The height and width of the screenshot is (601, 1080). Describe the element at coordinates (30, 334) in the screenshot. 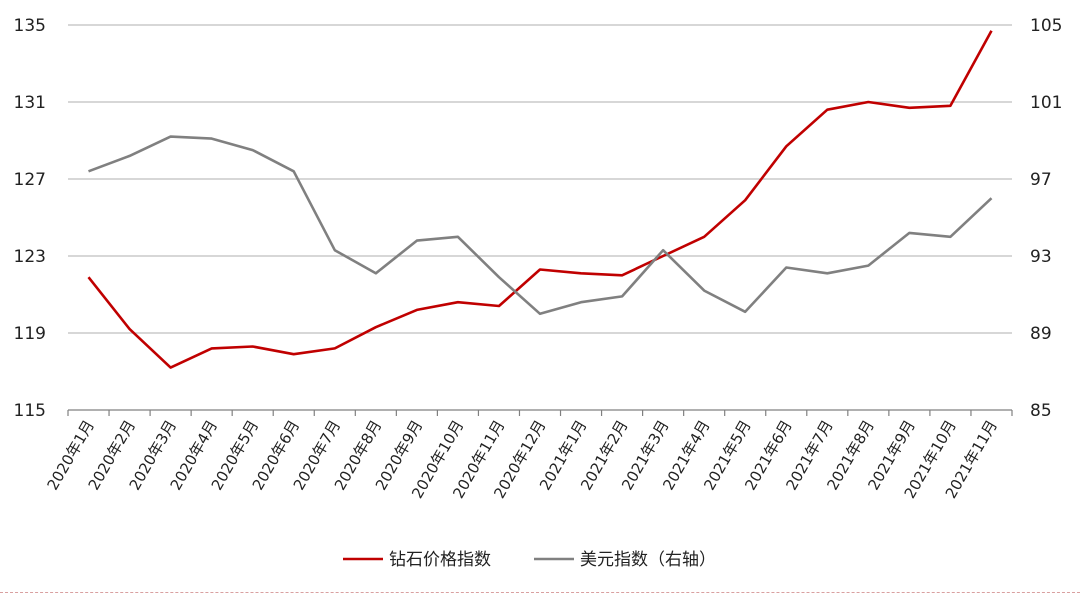

I see `y-left-tick-label: 119` at that location.